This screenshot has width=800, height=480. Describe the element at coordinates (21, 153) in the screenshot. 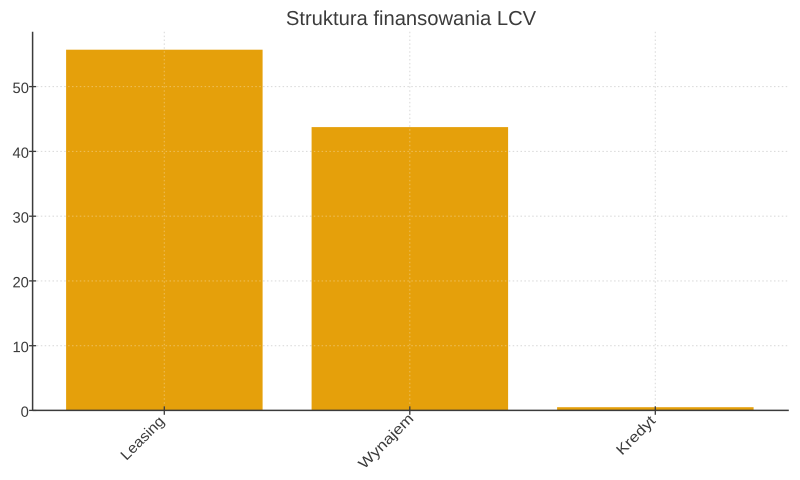

I see `svg-text: 40` at that location.